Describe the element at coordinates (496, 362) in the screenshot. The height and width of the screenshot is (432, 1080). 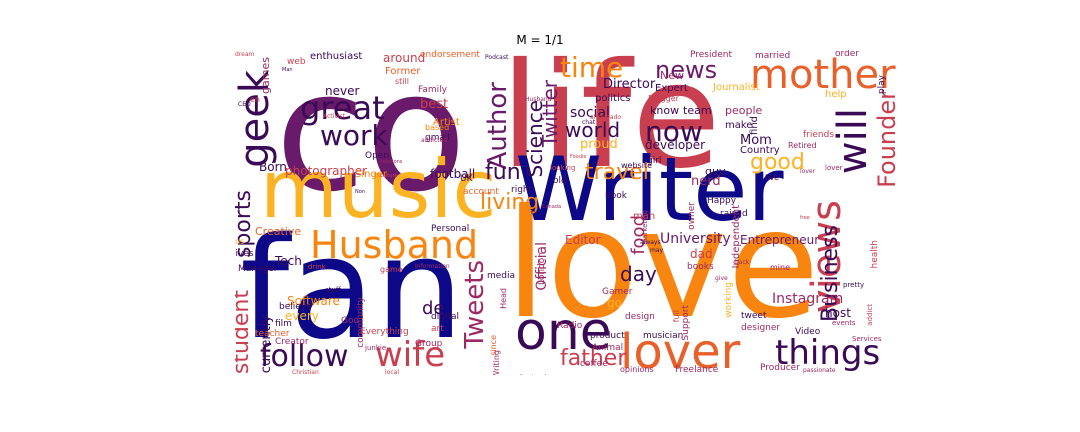
I see `word-writing: Writing` at that location.